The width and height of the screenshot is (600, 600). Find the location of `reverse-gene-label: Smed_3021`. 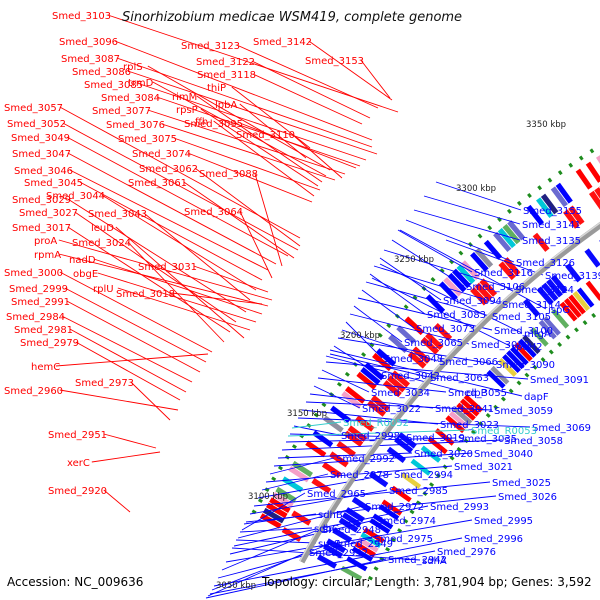

reverse-gene-label: Smed_3021 is located at coordinates (483, 467).